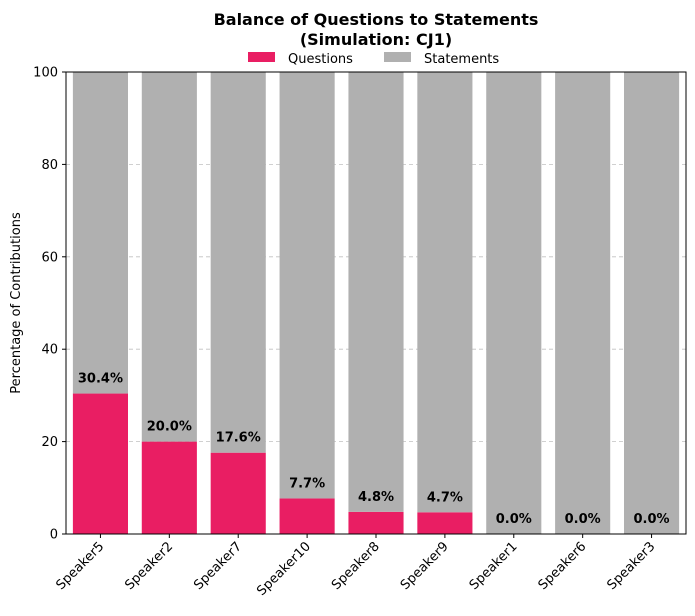 Image resolution: width=695 pixels, height=616 pixels. Describe the element at coordinates (376, 497) in the screenshot. I see `data-label-speaker8: 4.8%` at that location.